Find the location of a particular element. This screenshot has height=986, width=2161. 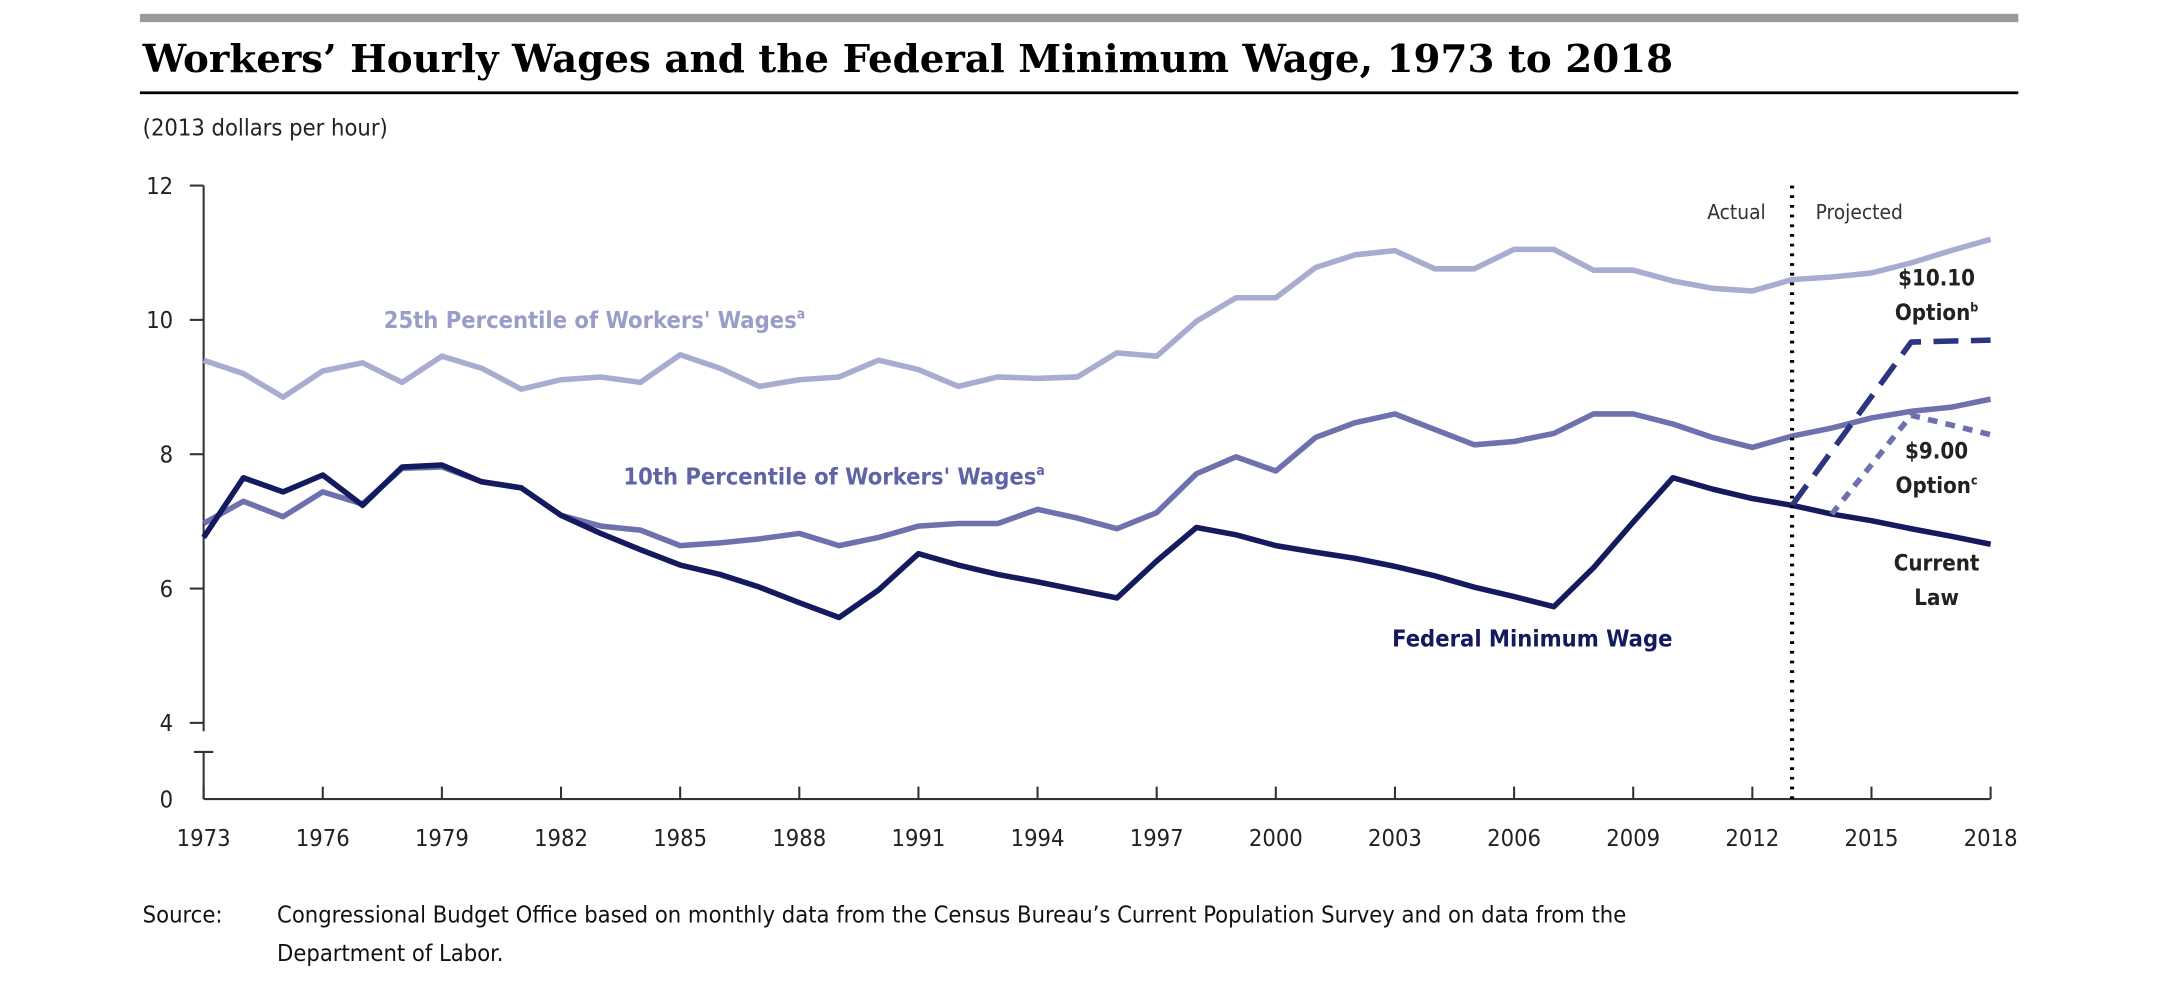

label-federal-minimum-wage: Federal Minimum Wage is located at coordinates (1532, 639).